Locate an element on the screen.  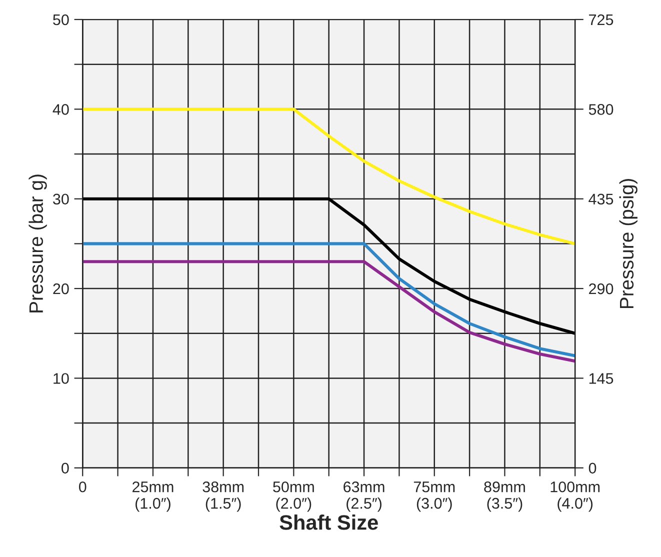
x-tick-label: 38mm (1.5″) is located at coordinates (223, 496).